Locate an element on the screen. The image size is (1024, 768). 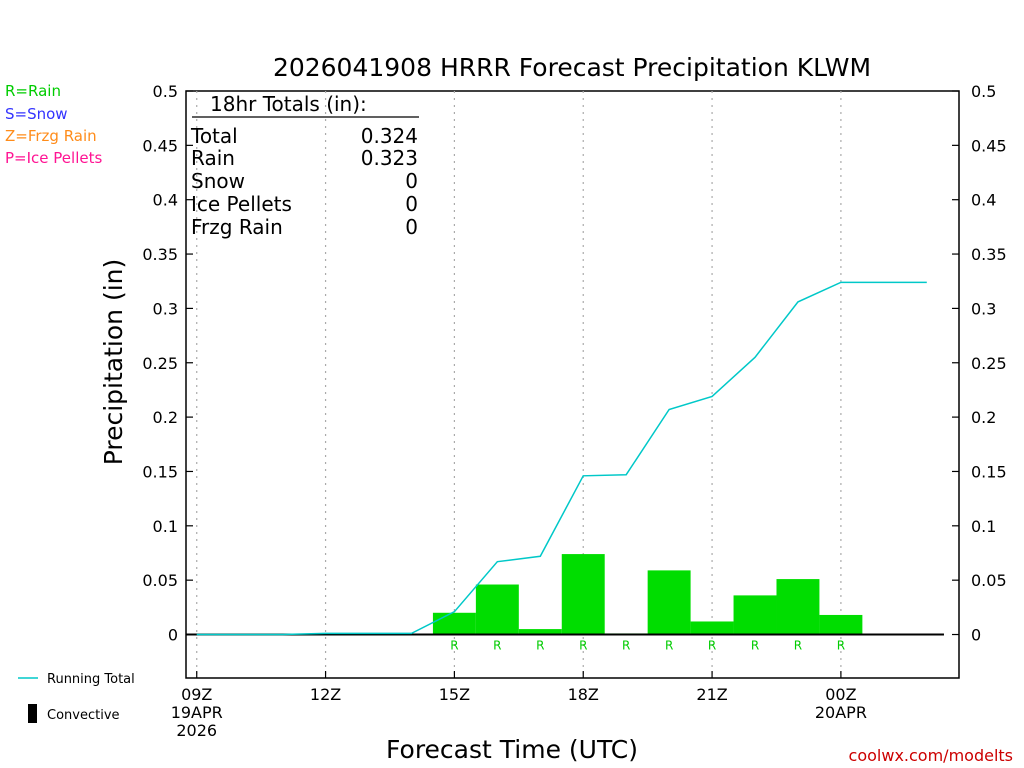
legend-snow: S=Snow is located at coordinates (36, 114).